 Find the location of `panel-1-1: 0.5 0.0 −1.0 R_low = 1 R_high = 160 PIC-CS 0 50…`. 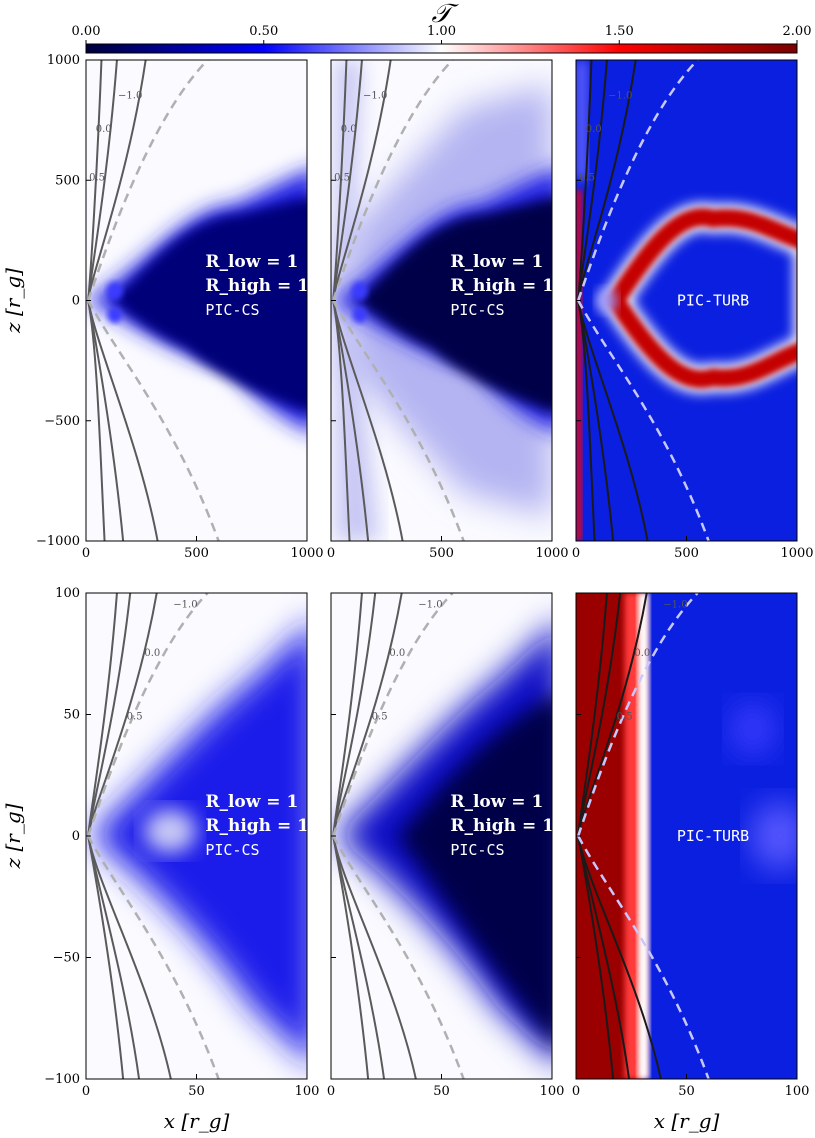

panel-1-1: 0.5 0.0 −1.0 R_low = 1 R_high = 160 PIC-CS 0 50… is located at coordinates (452, 845).